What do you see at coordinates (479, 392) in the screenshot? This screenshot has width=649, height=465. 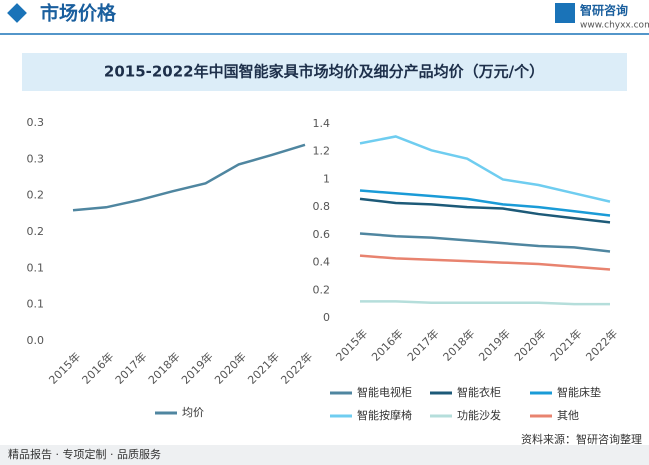 I see `legend-label: 智能衣柜` at bounding box center [479, 392].